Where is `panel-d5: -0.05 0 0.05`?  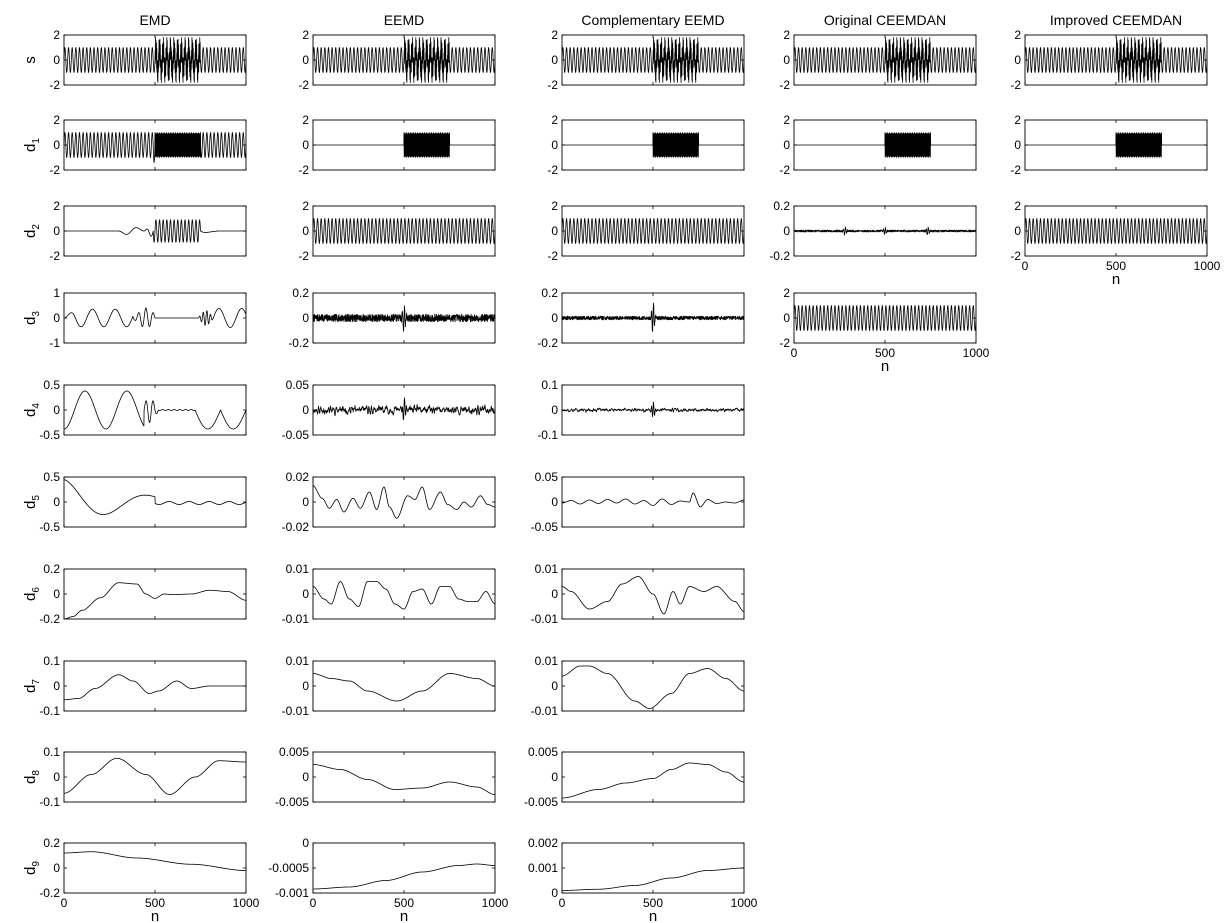 panel-d5: -0.05 0 0.05 is located at coordinates (638, 502).